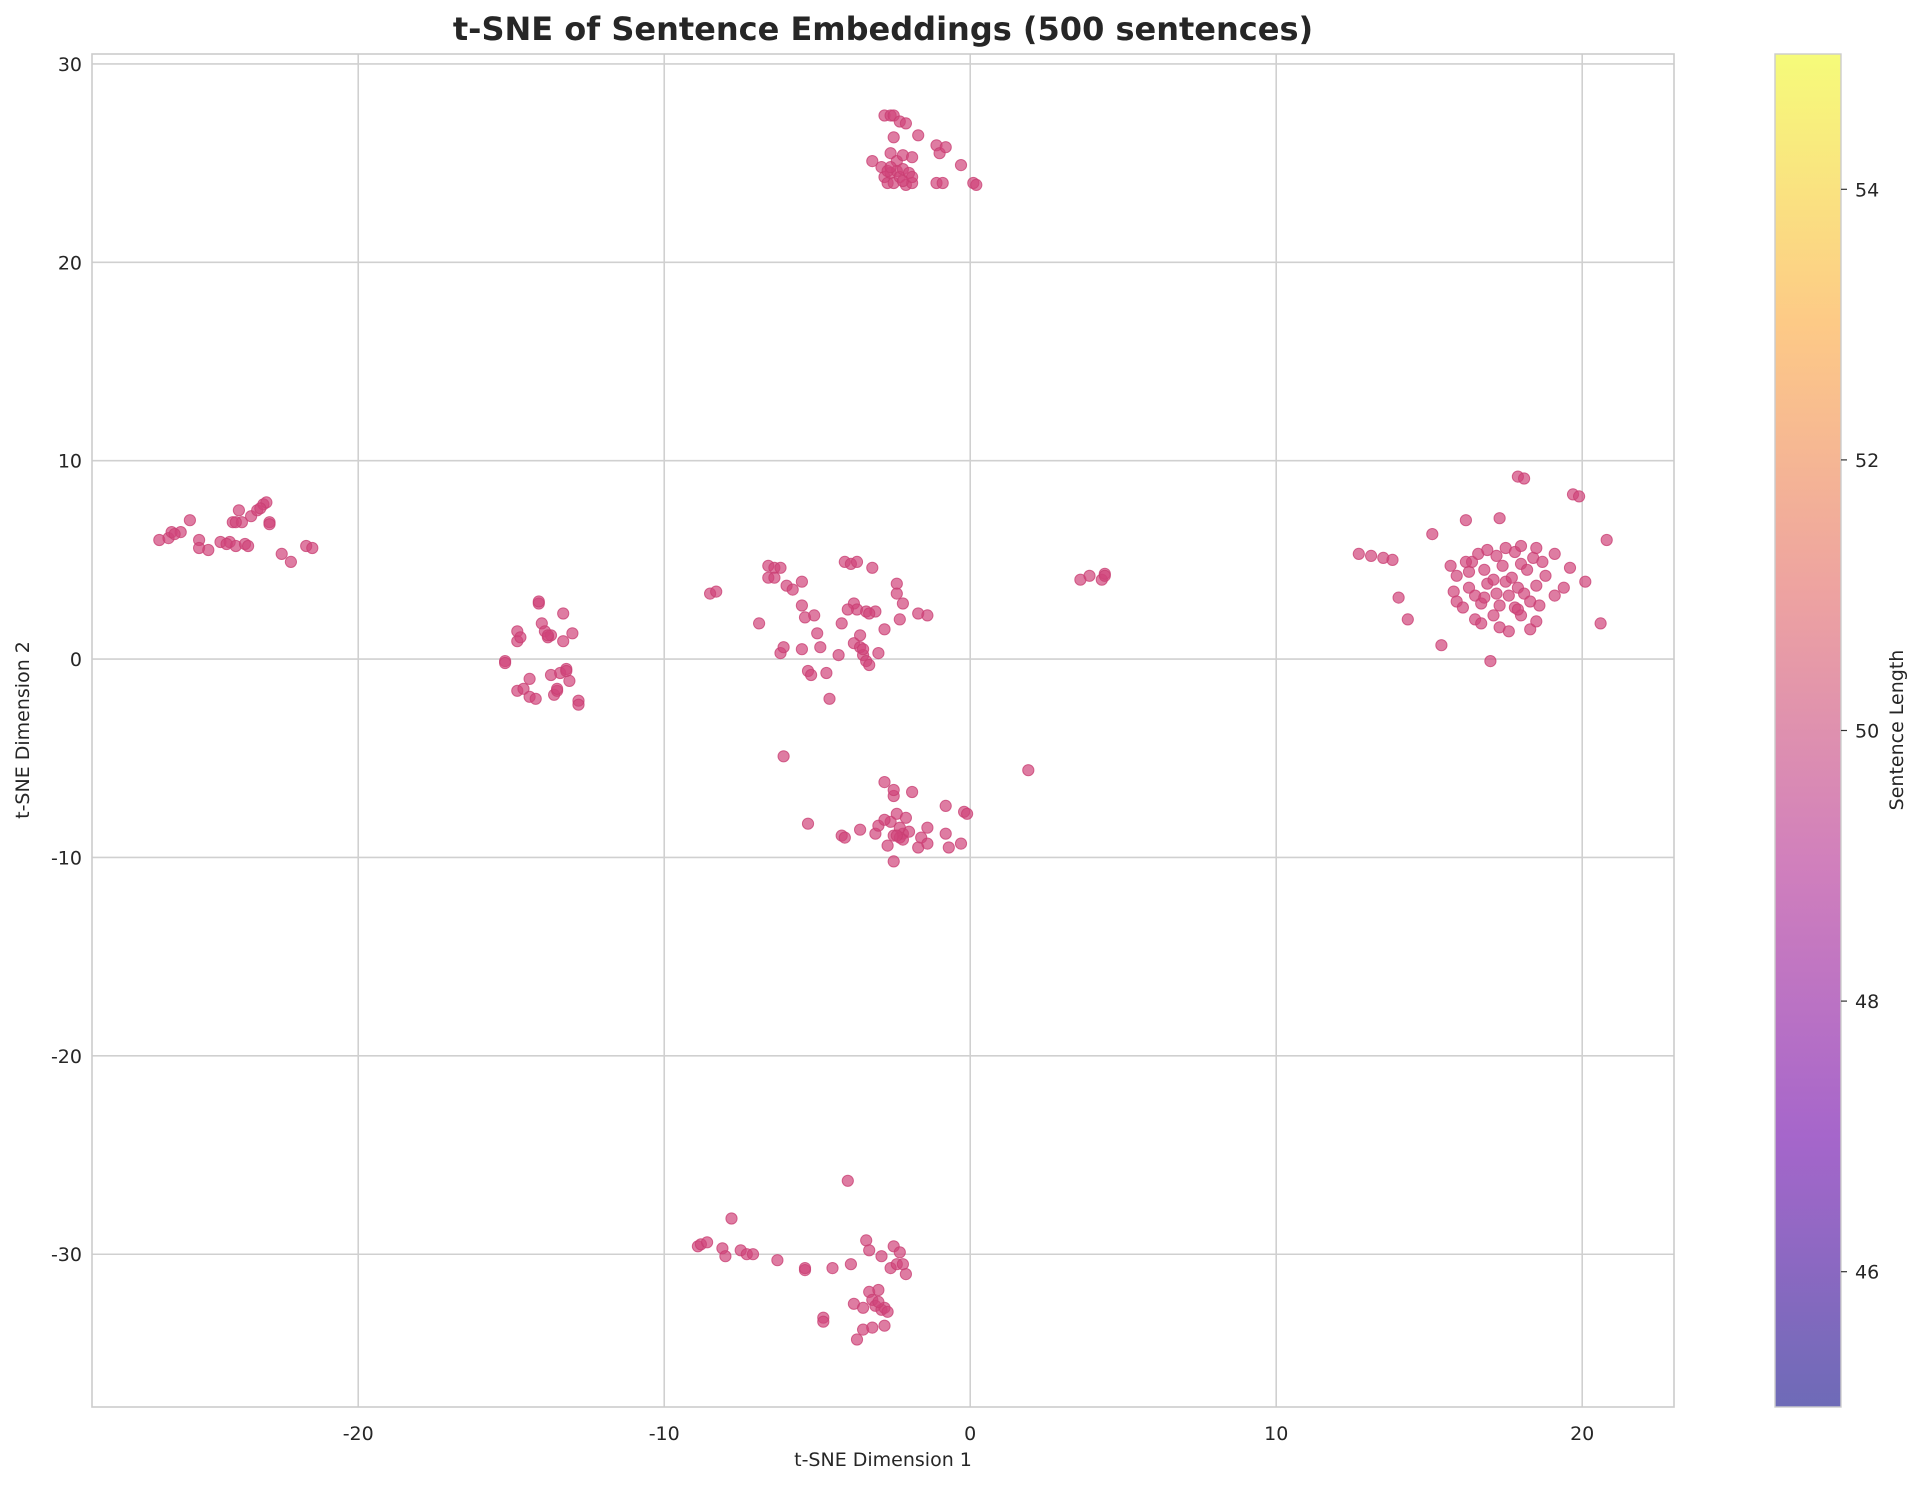 The height and width of the screenshot is (1485, 1924). I want to click on x-tick-label: 0, so click(970, 1434).